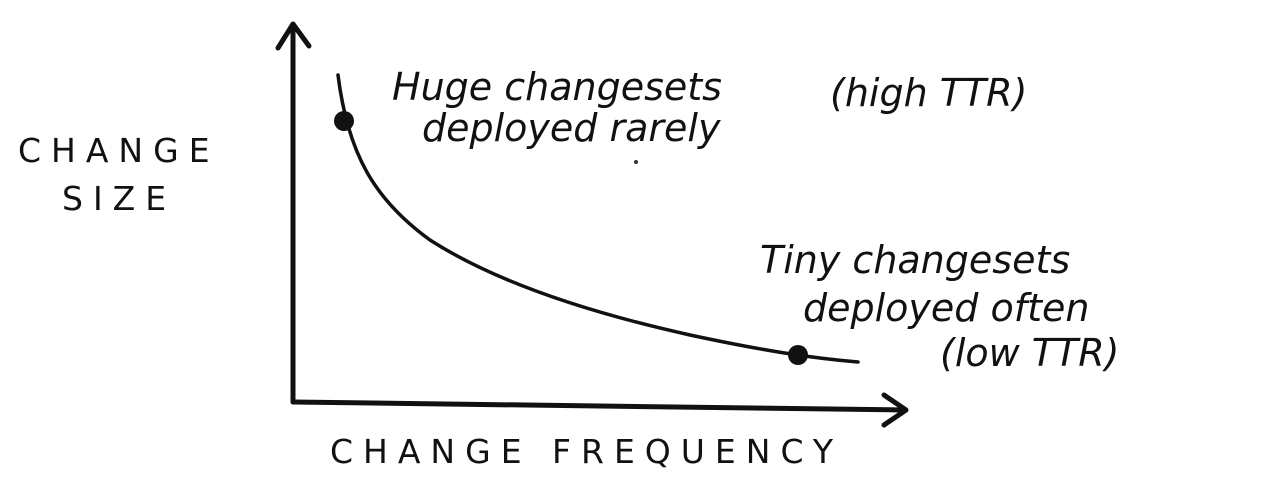 This screenshot has width=1262, height=491. Describe the element at coordinates (119, 150) in the screenshot. I see `y-axis-label-line1: CHANGE` at that location.